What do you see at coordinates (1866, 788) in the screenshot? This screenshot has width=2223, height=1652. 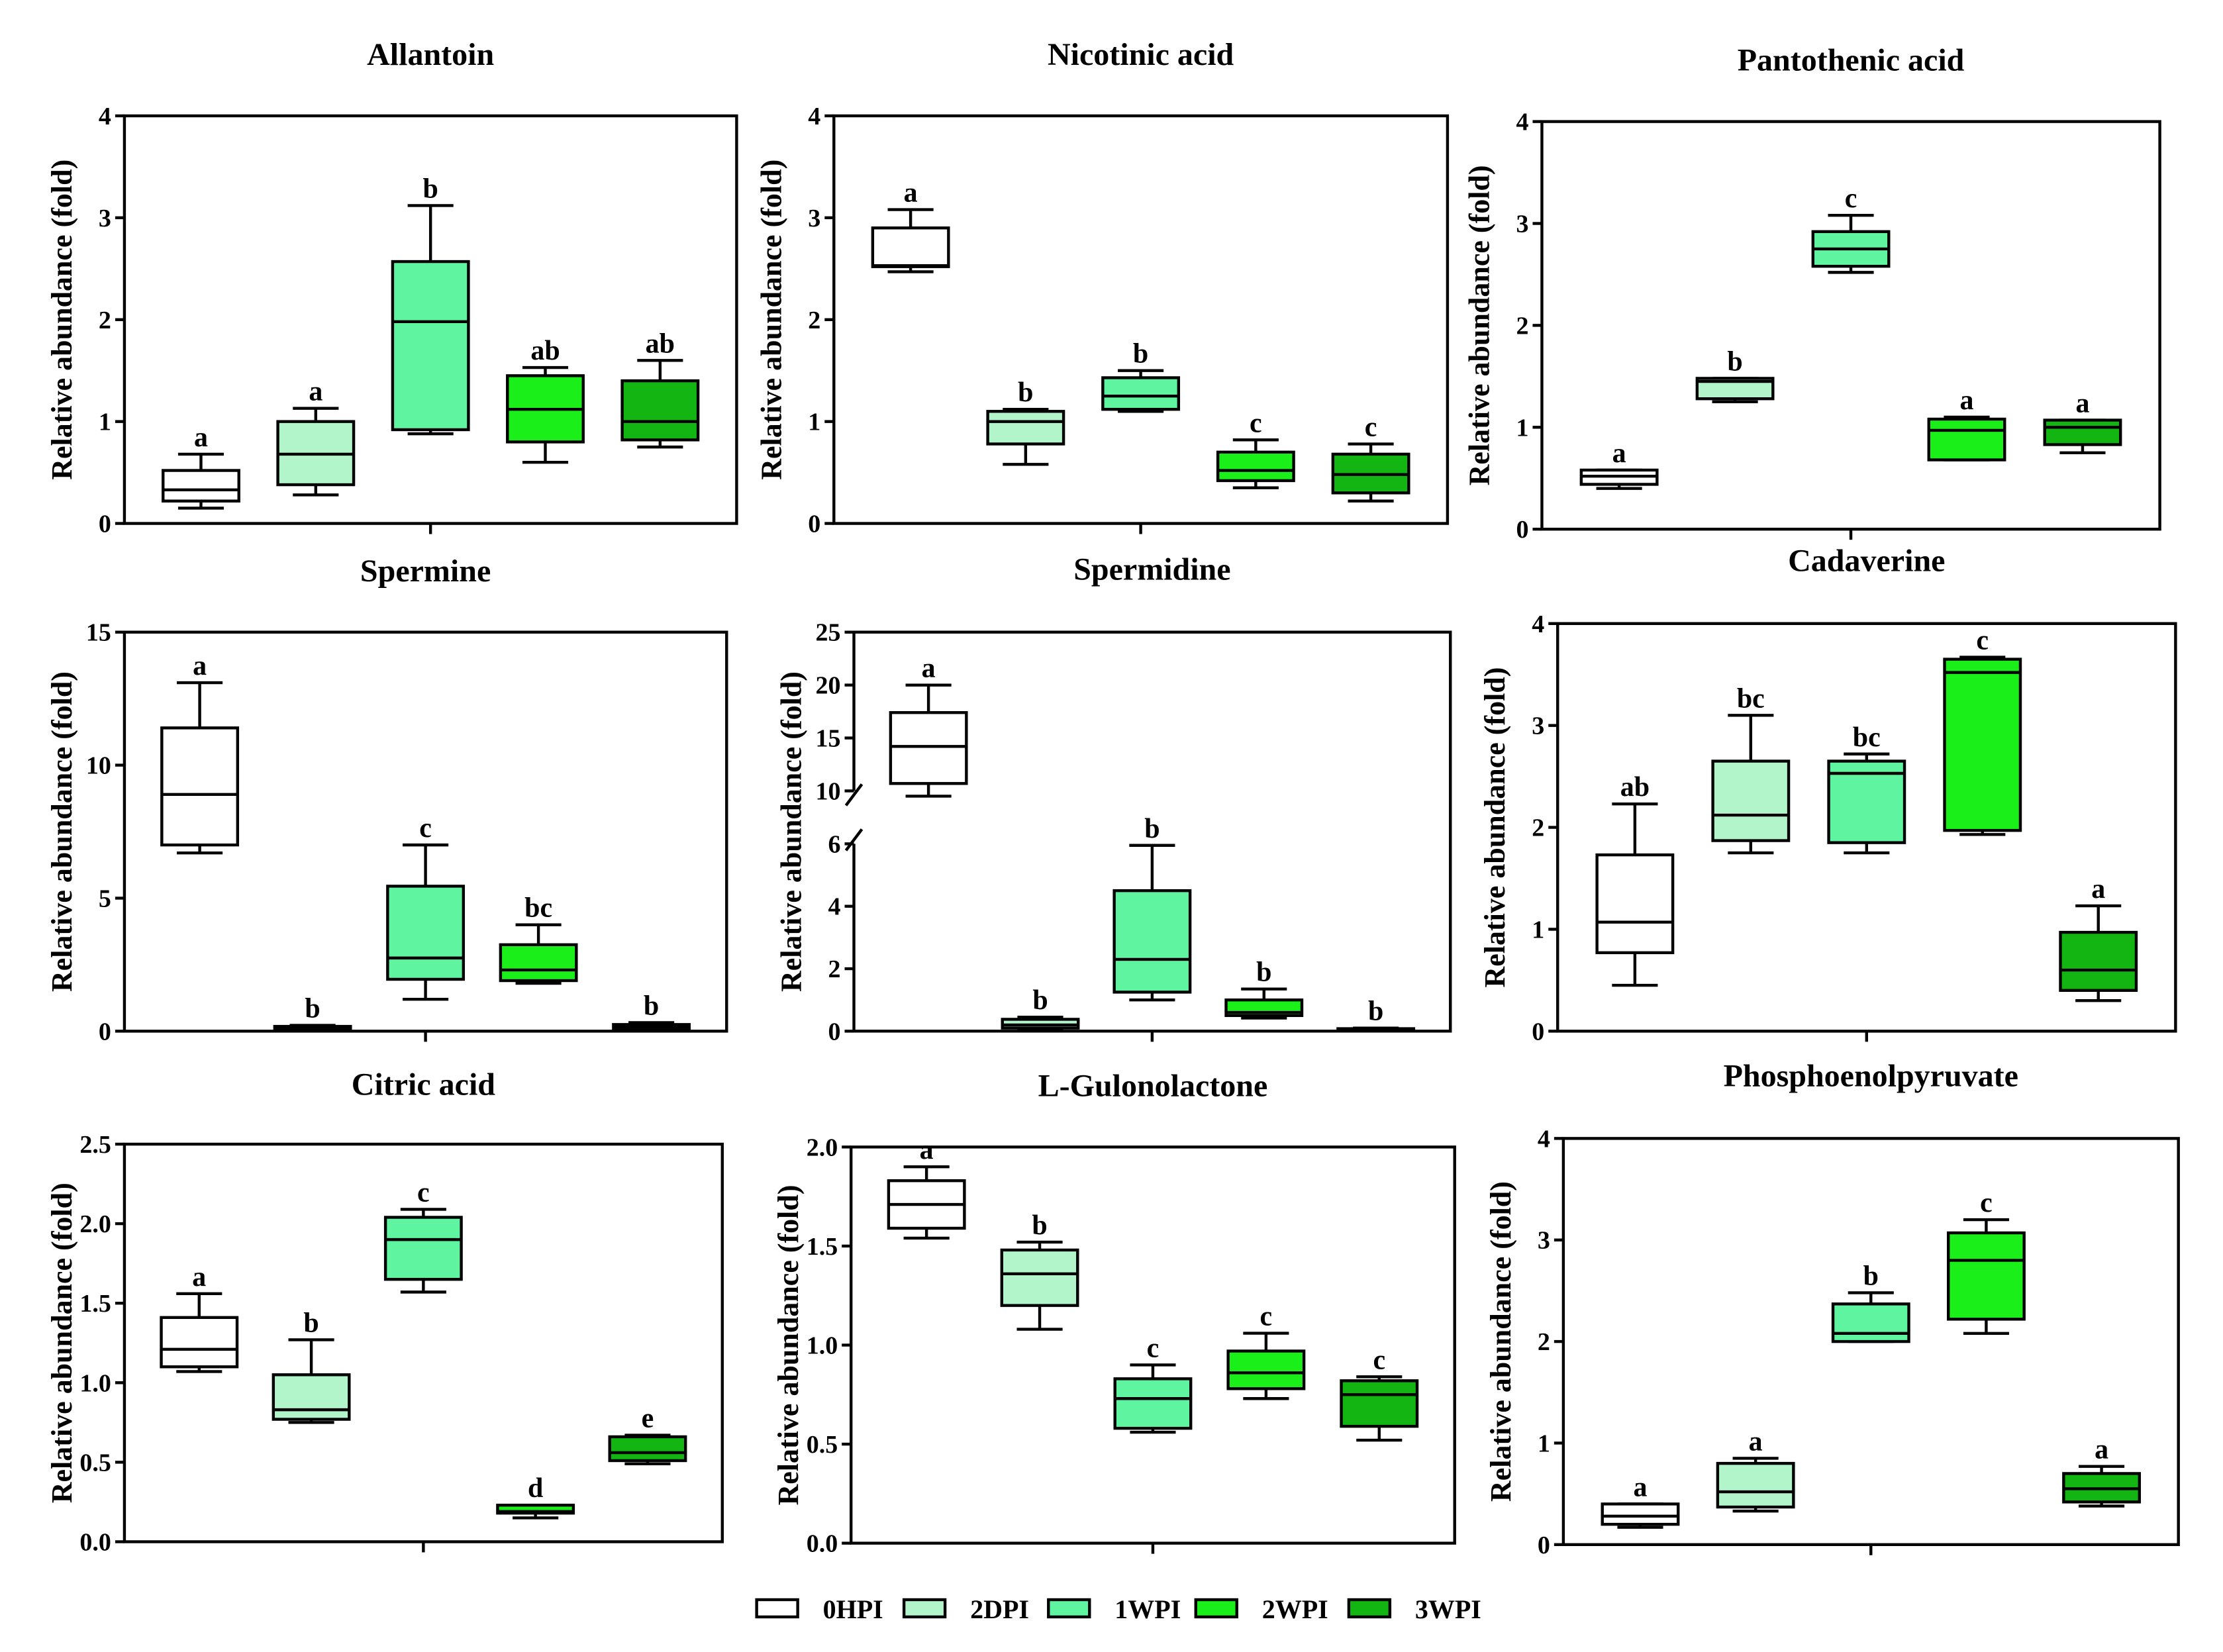 I see `box-1WPI: bc` at bounding box center [1866, 788].